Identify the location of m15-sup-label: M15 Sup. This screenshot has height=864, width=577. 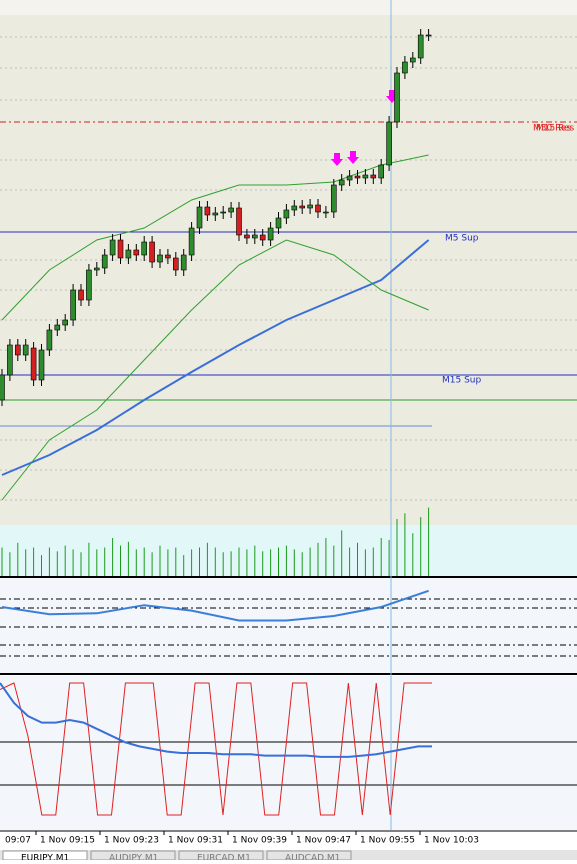
(461, 381).